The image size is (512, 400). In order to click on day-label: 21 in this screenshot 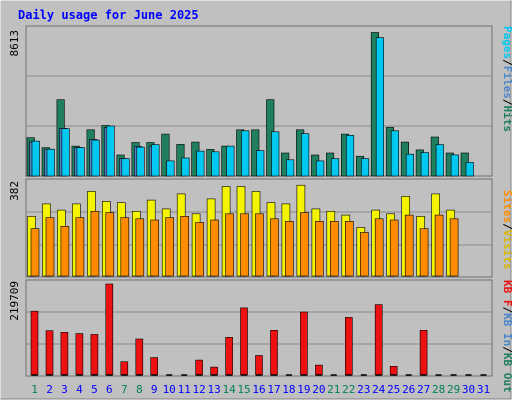, I will do `click(333, 389)`.